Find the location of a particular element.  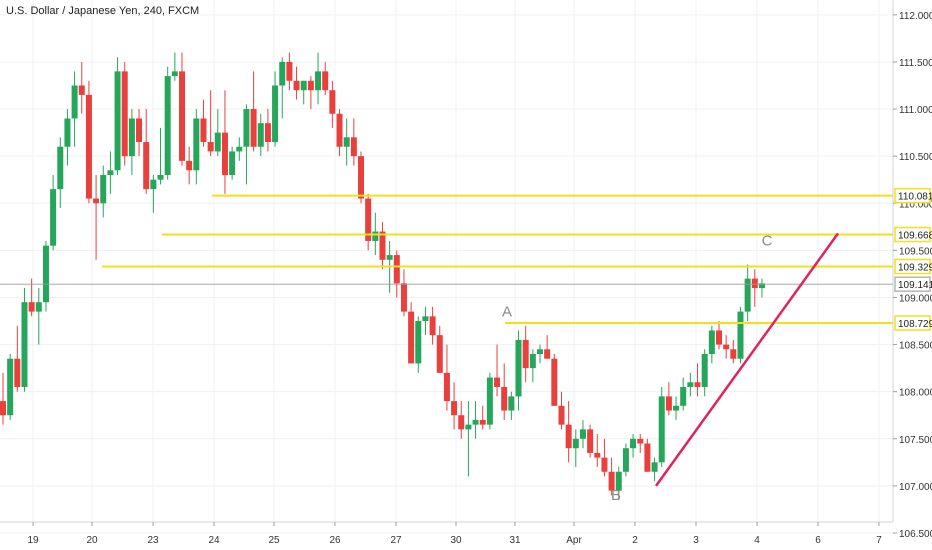

svg-text: 109.329 is located at coordinates (915, 267).